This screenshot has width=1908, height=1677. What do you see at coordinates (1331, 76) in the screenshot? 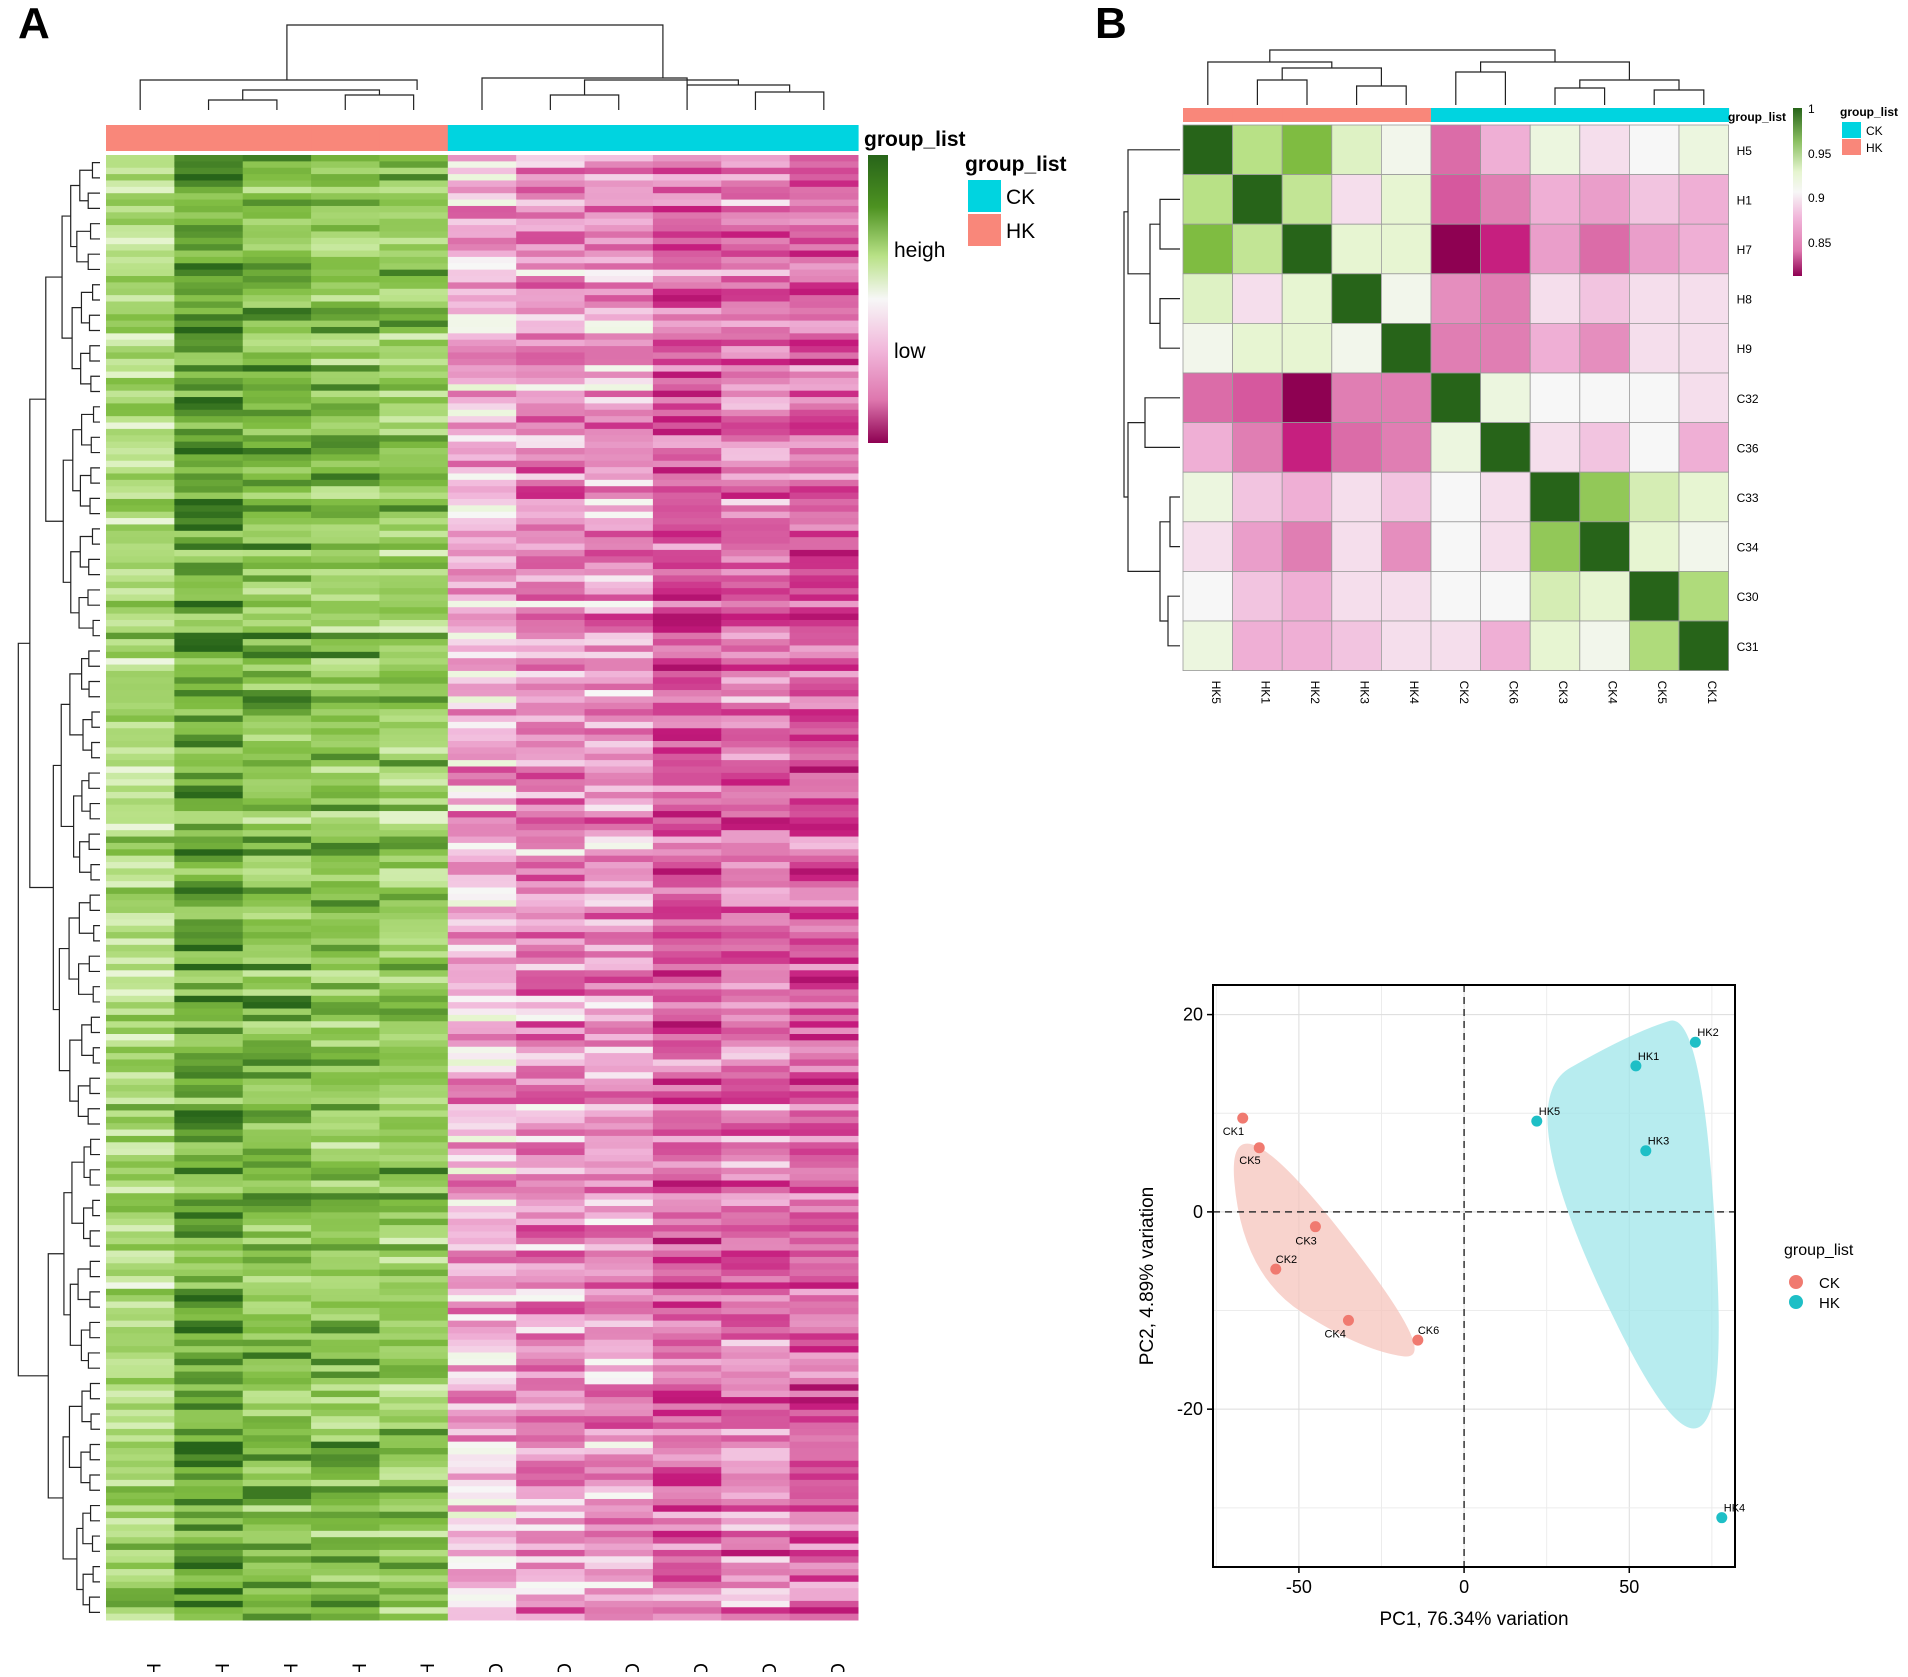
I see `heatmap-b-dendrogram-link` at bounding box center [1331, 76].